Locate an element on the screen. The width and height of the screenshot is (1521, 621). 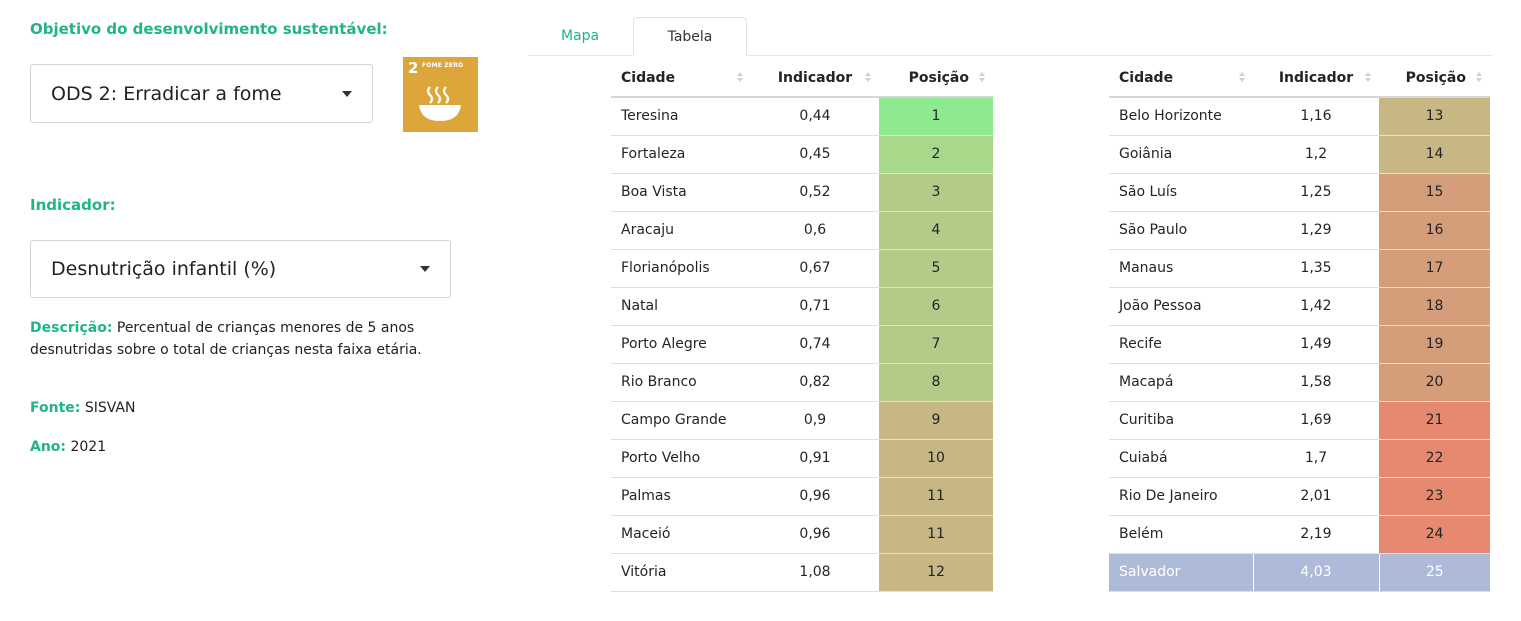
indicator-cell: 0,91 is located at coordinates (815, 458).